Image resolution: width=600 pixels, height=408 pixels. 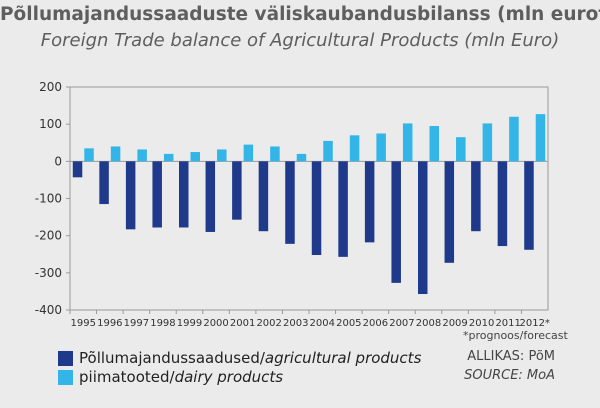 I want to click on x-tick-label: 2007, so click(x=401, y=323).